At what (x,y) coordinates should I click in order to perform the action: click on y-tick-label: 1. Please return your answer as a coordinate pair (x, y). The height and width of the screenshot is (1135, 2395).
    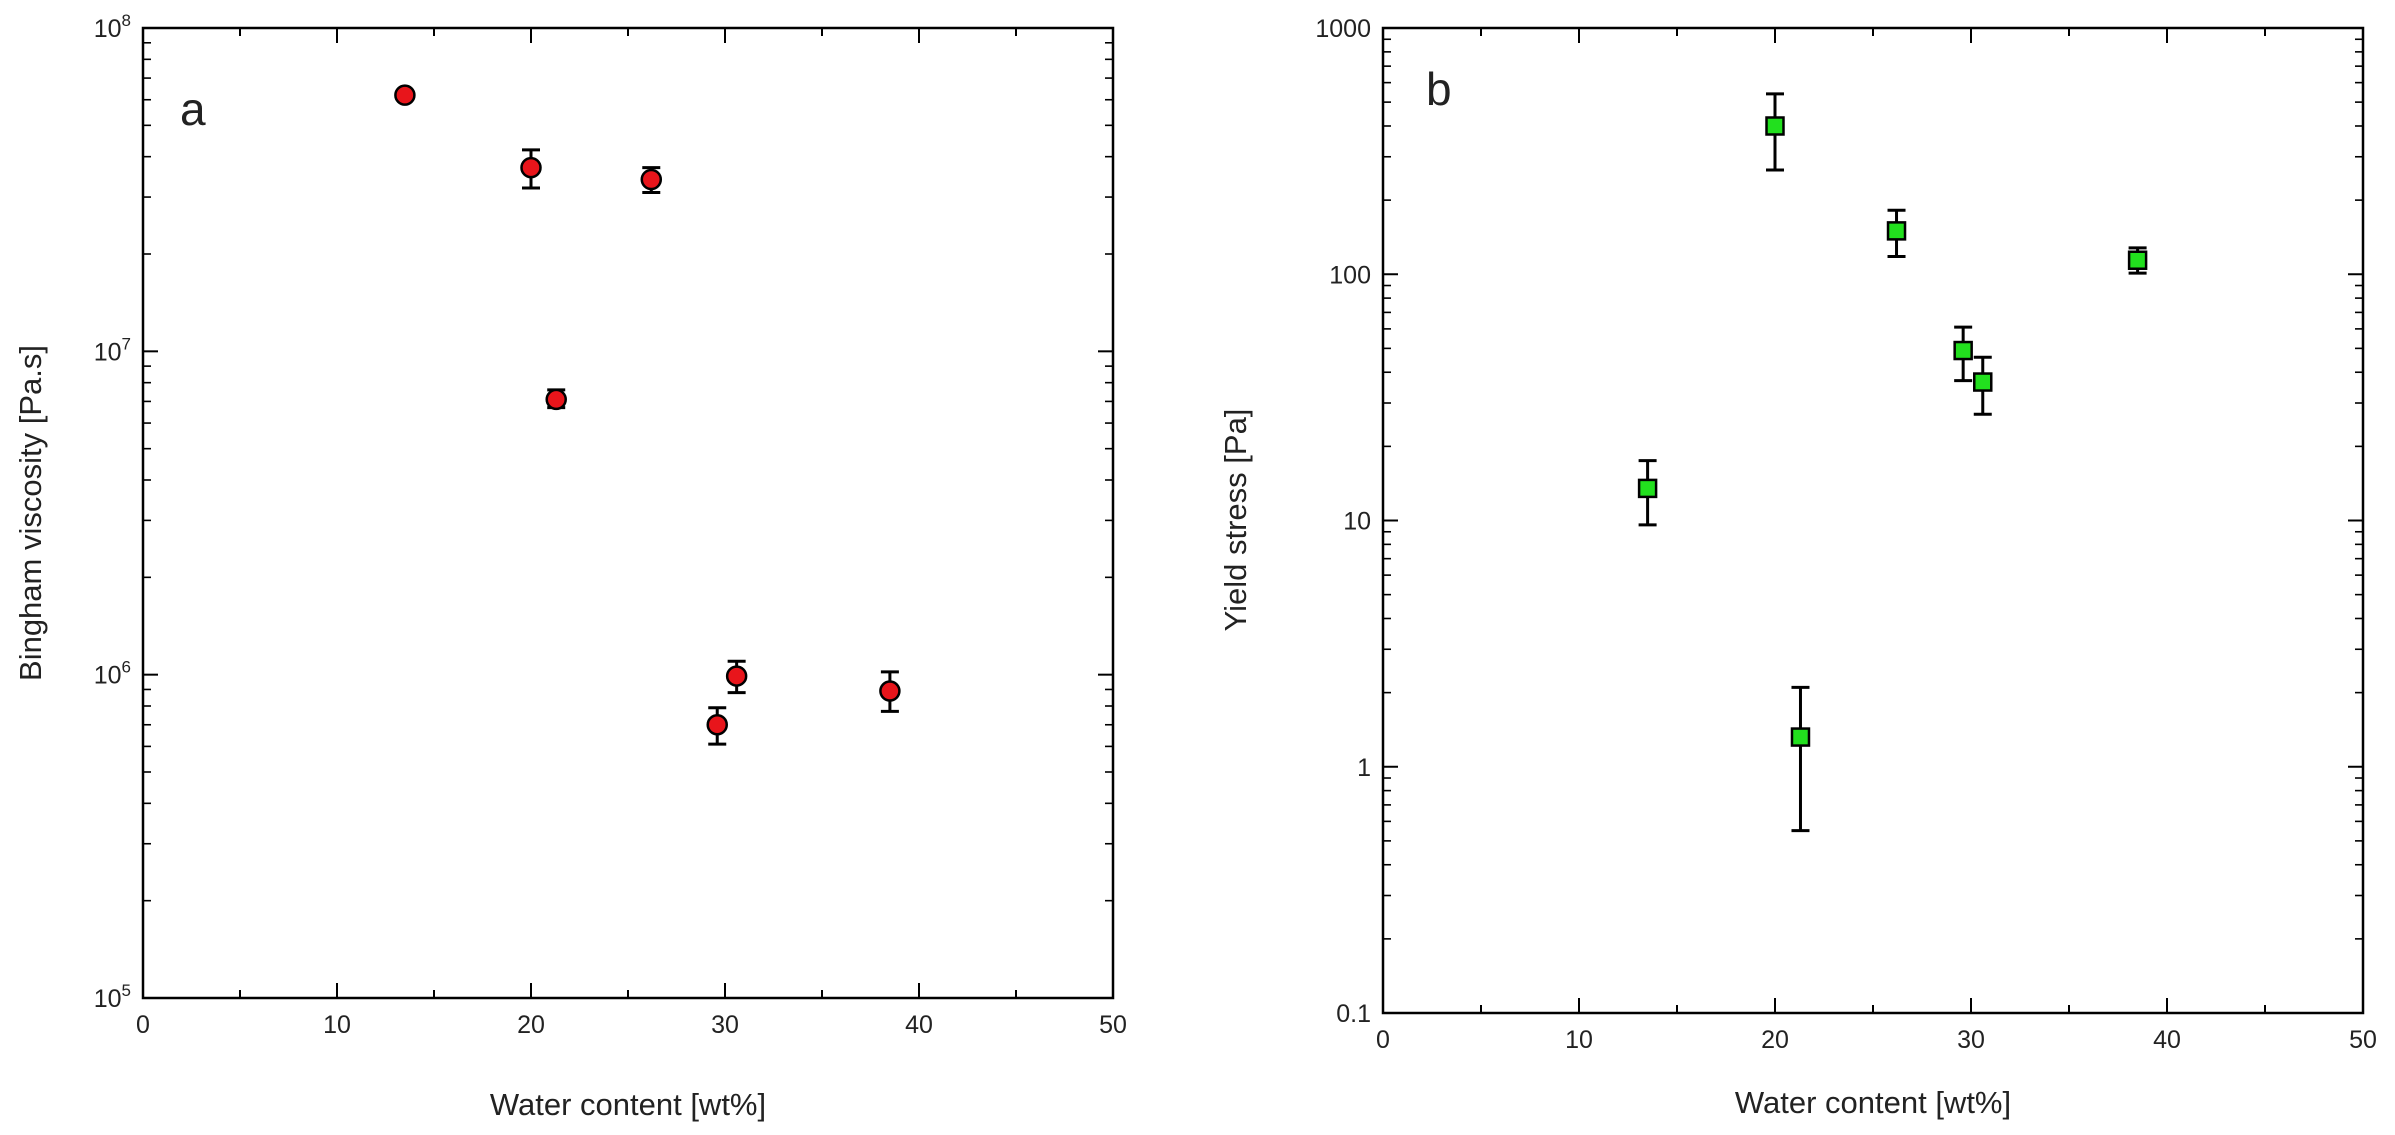
    Looking at the image, I should click on (1364, 768).